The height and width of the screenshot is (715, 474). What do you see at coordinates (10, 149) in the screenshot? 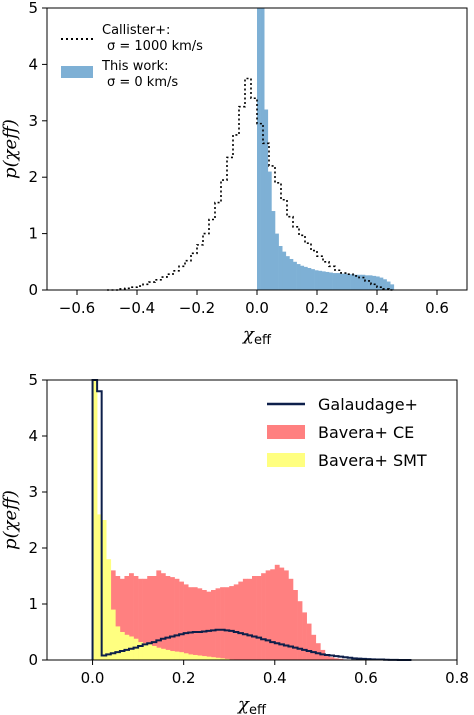
I see `y-axis-label: p(χeff)` at bounding box center [10, 149].